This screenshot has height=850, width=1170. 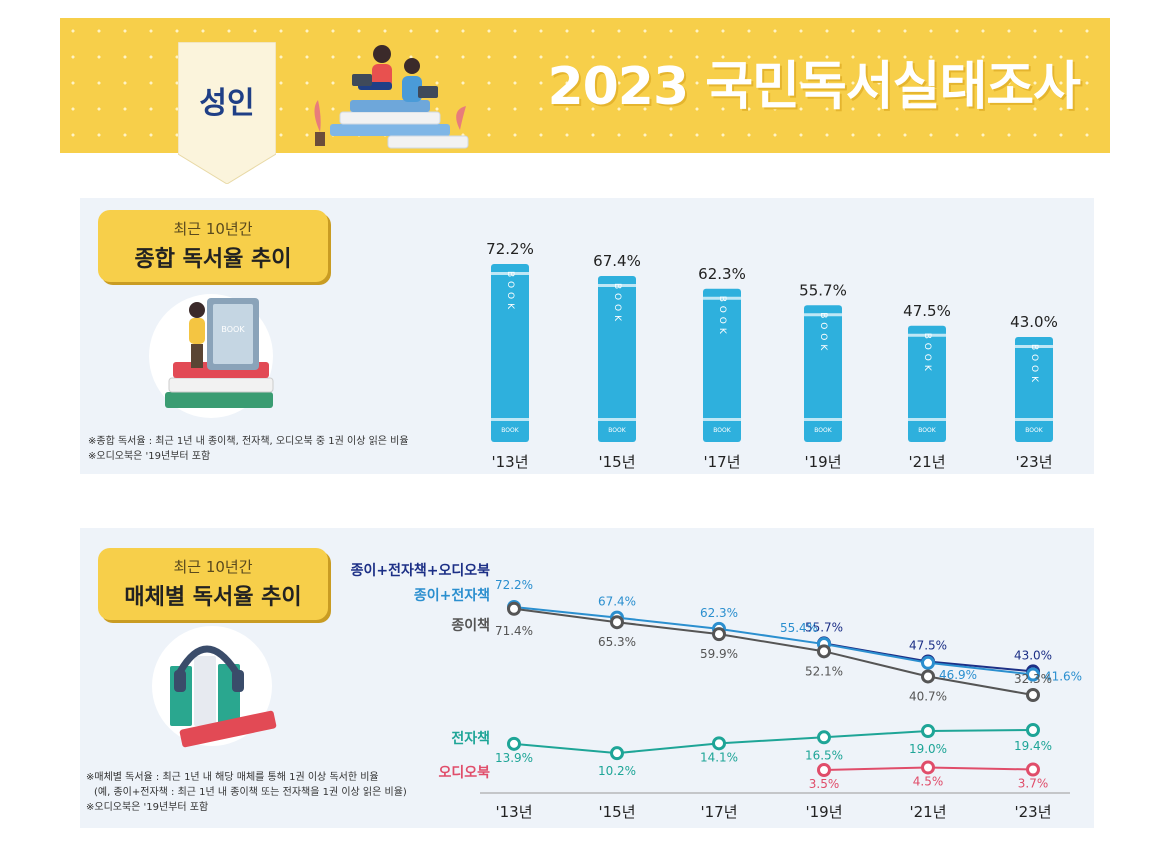 I want to click on bar-value-label: 62.3%, so click(x=722, y=274).